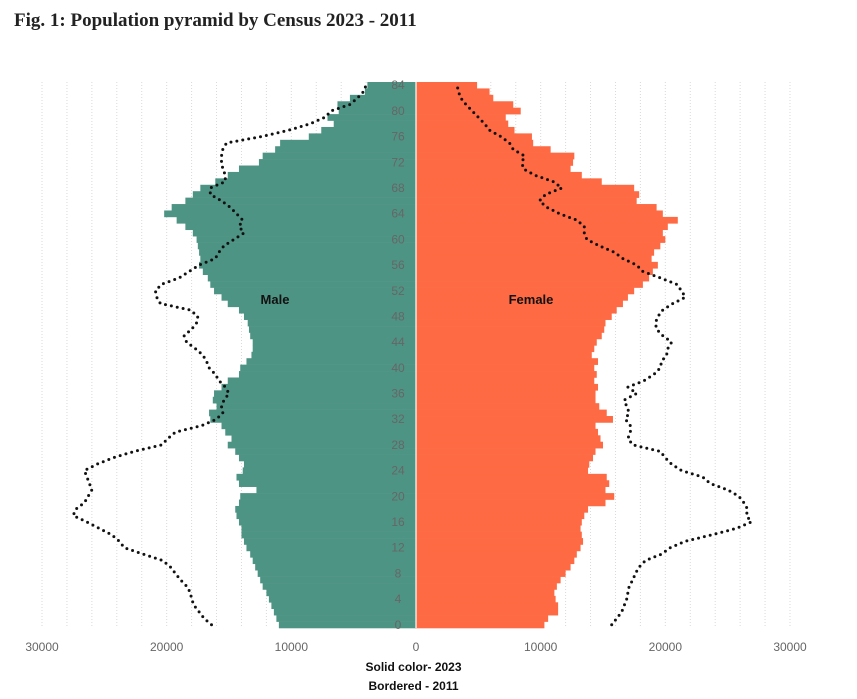  What do you see at coordinates (413, 686) in the screenshot?
I see `legend-bordered-note: Bordered - 2011` at bounding box center [413, 686].